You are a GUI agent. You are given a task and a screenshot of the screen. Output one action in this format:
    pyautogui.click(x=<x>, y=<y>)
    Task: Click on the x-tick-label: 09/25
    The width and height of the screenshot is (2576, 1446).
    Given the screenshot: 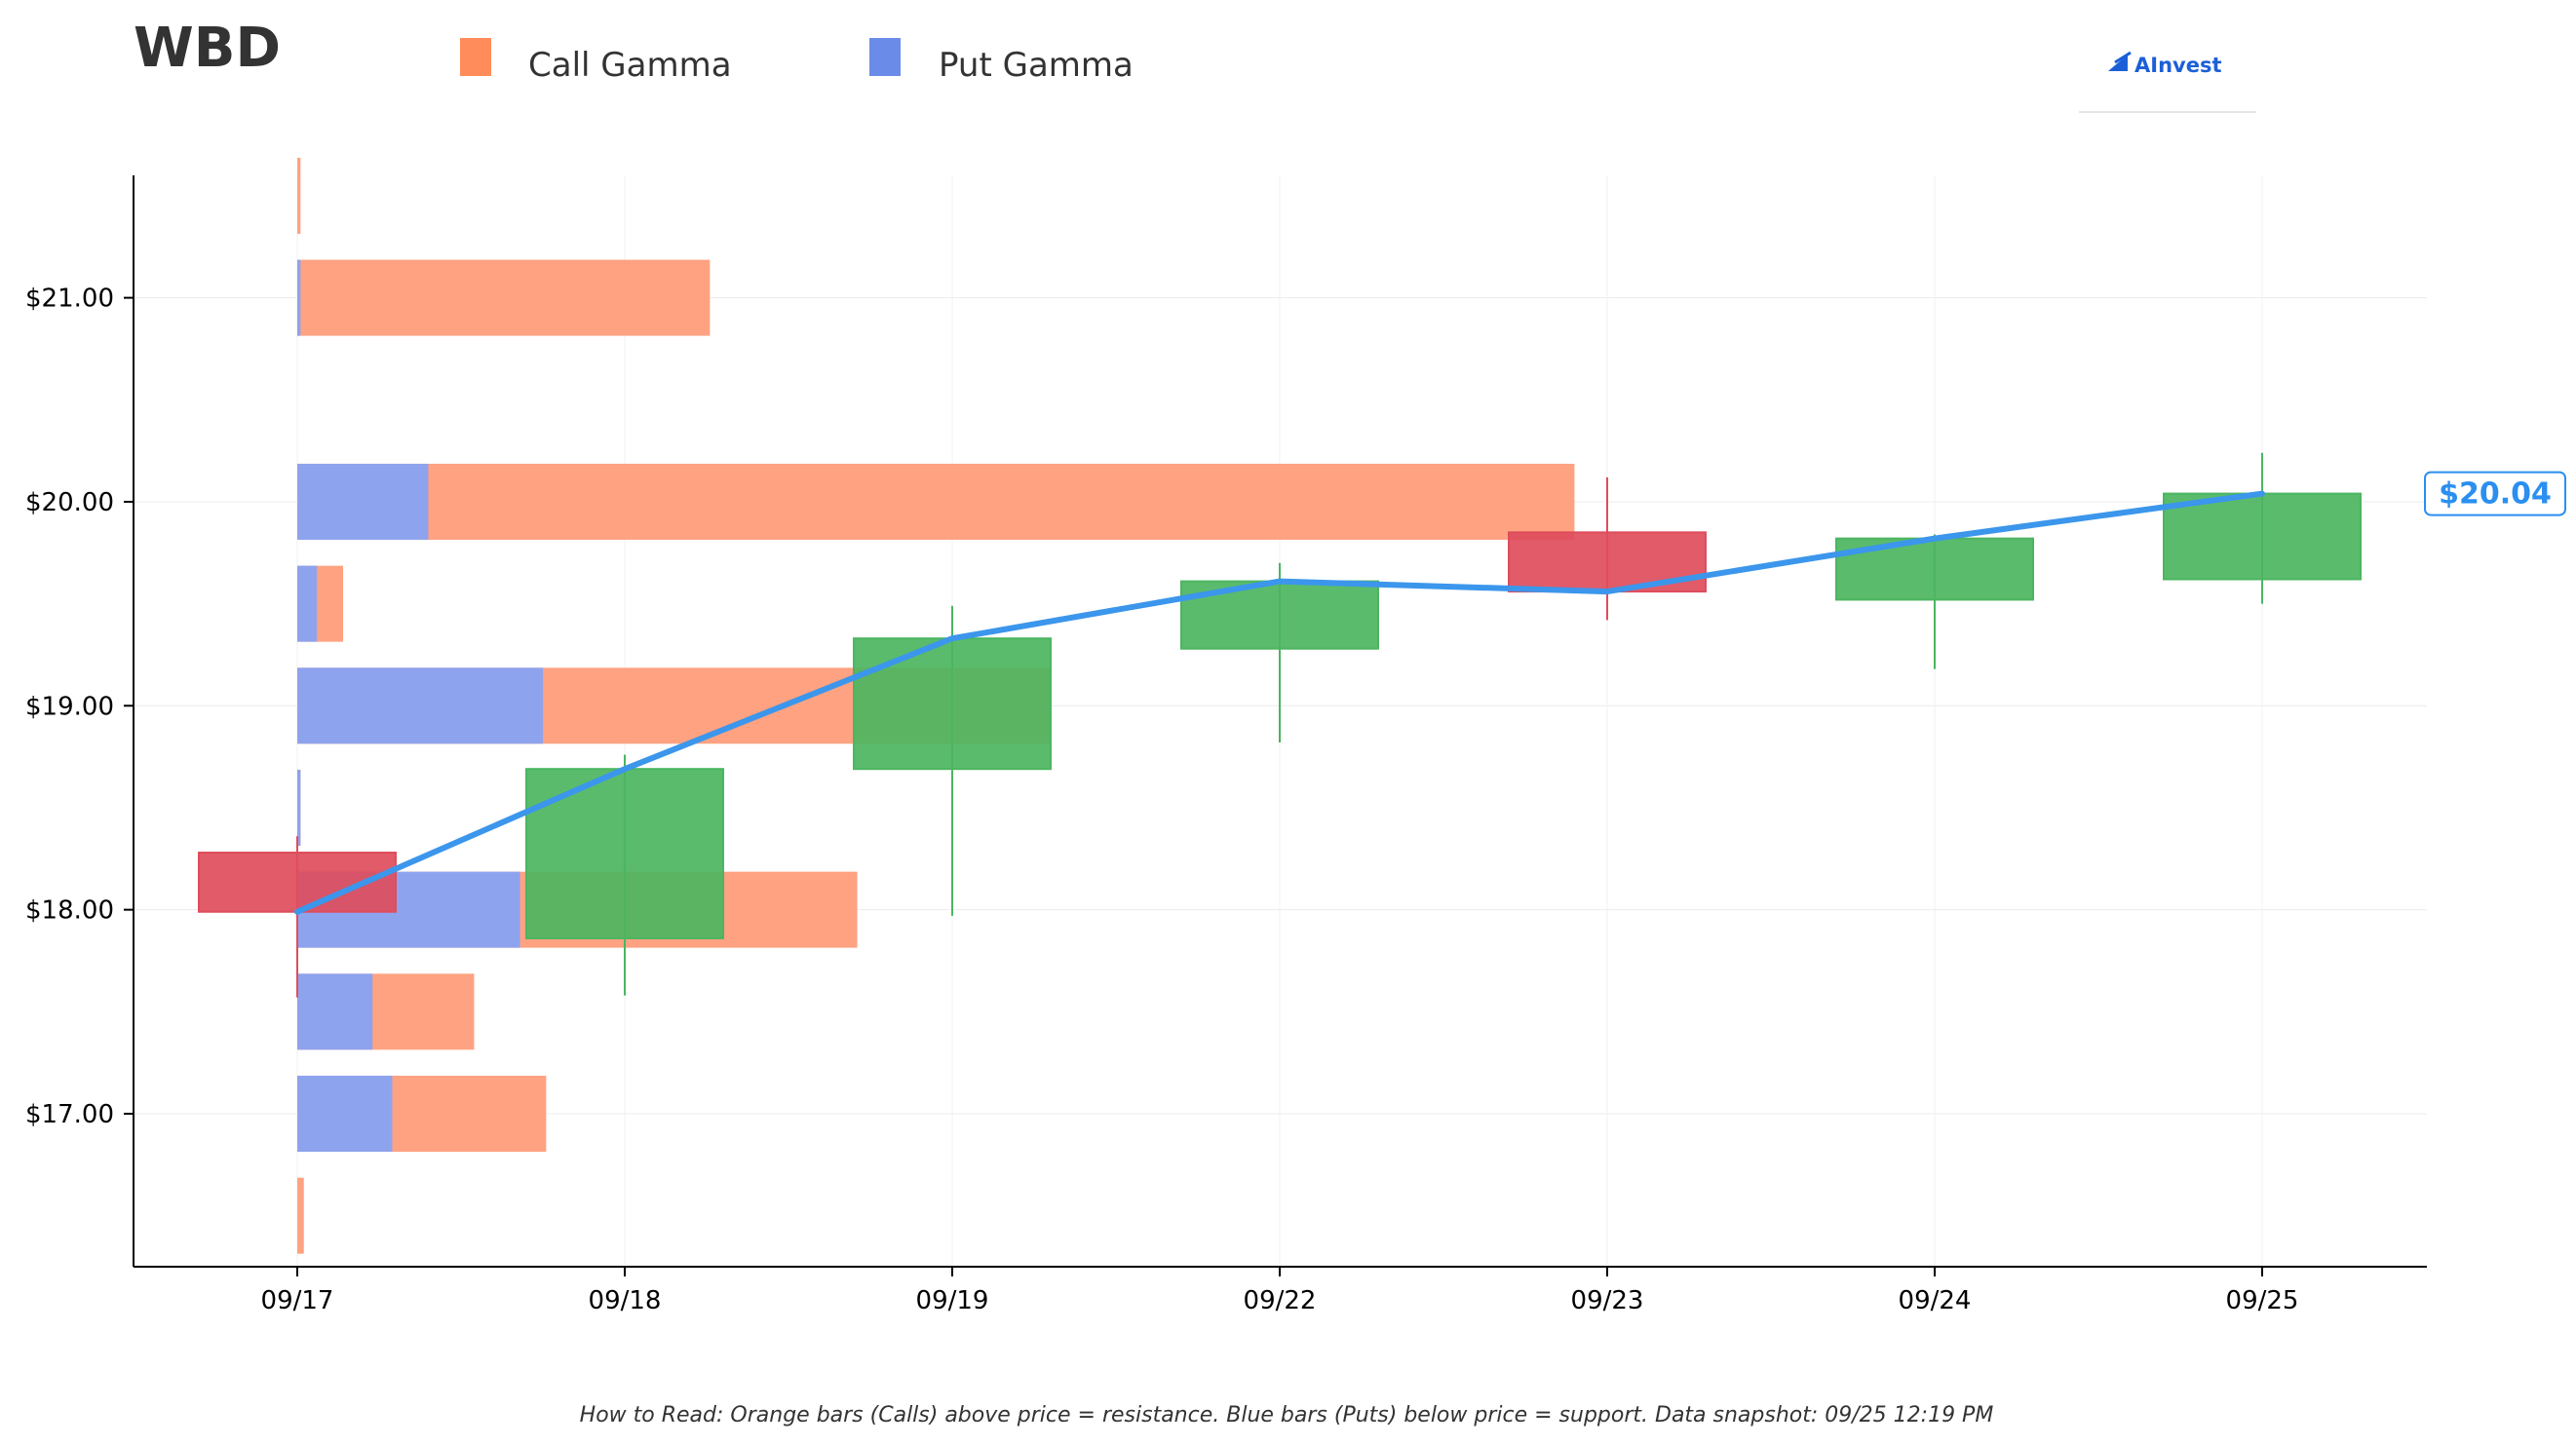 What is the action you would take?
    pyautogui.click(x=2262, y=1300)
    